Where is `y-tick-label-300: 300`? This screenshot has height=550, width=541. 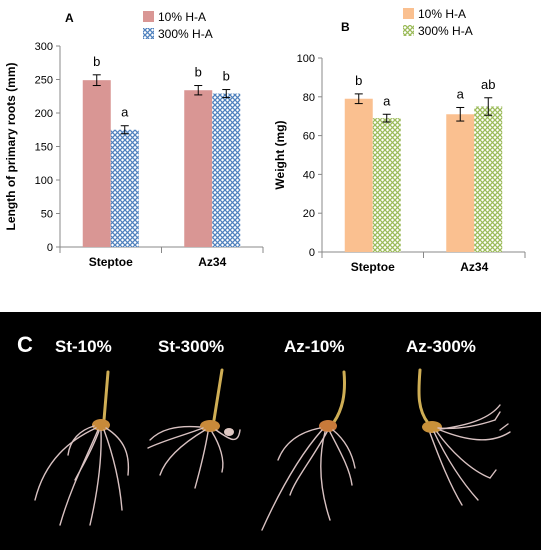 y-tick-label-300: 300 is located at coordinates (44, 47).